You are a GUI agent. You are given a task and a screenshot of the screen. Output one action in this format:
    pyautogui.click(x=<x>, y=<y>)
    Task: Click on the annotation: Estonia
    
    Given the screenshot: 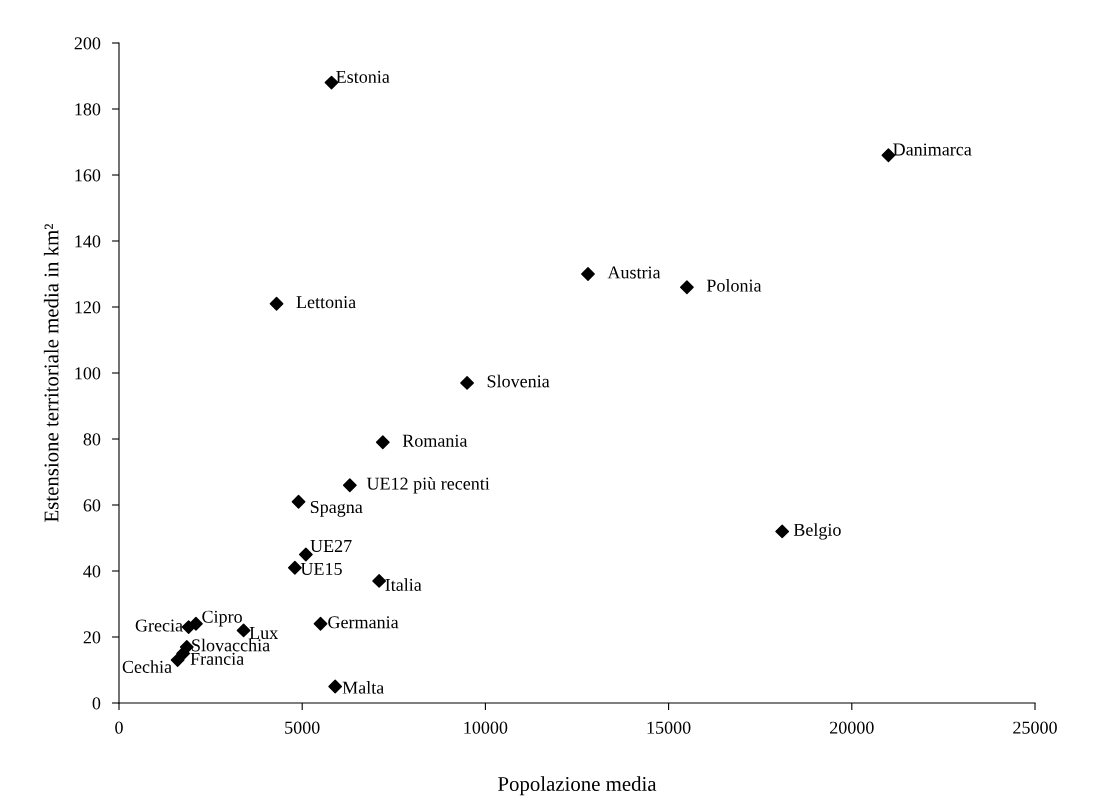 What is the action you would take?
    pyautogui.click(x=363, y=76)
    